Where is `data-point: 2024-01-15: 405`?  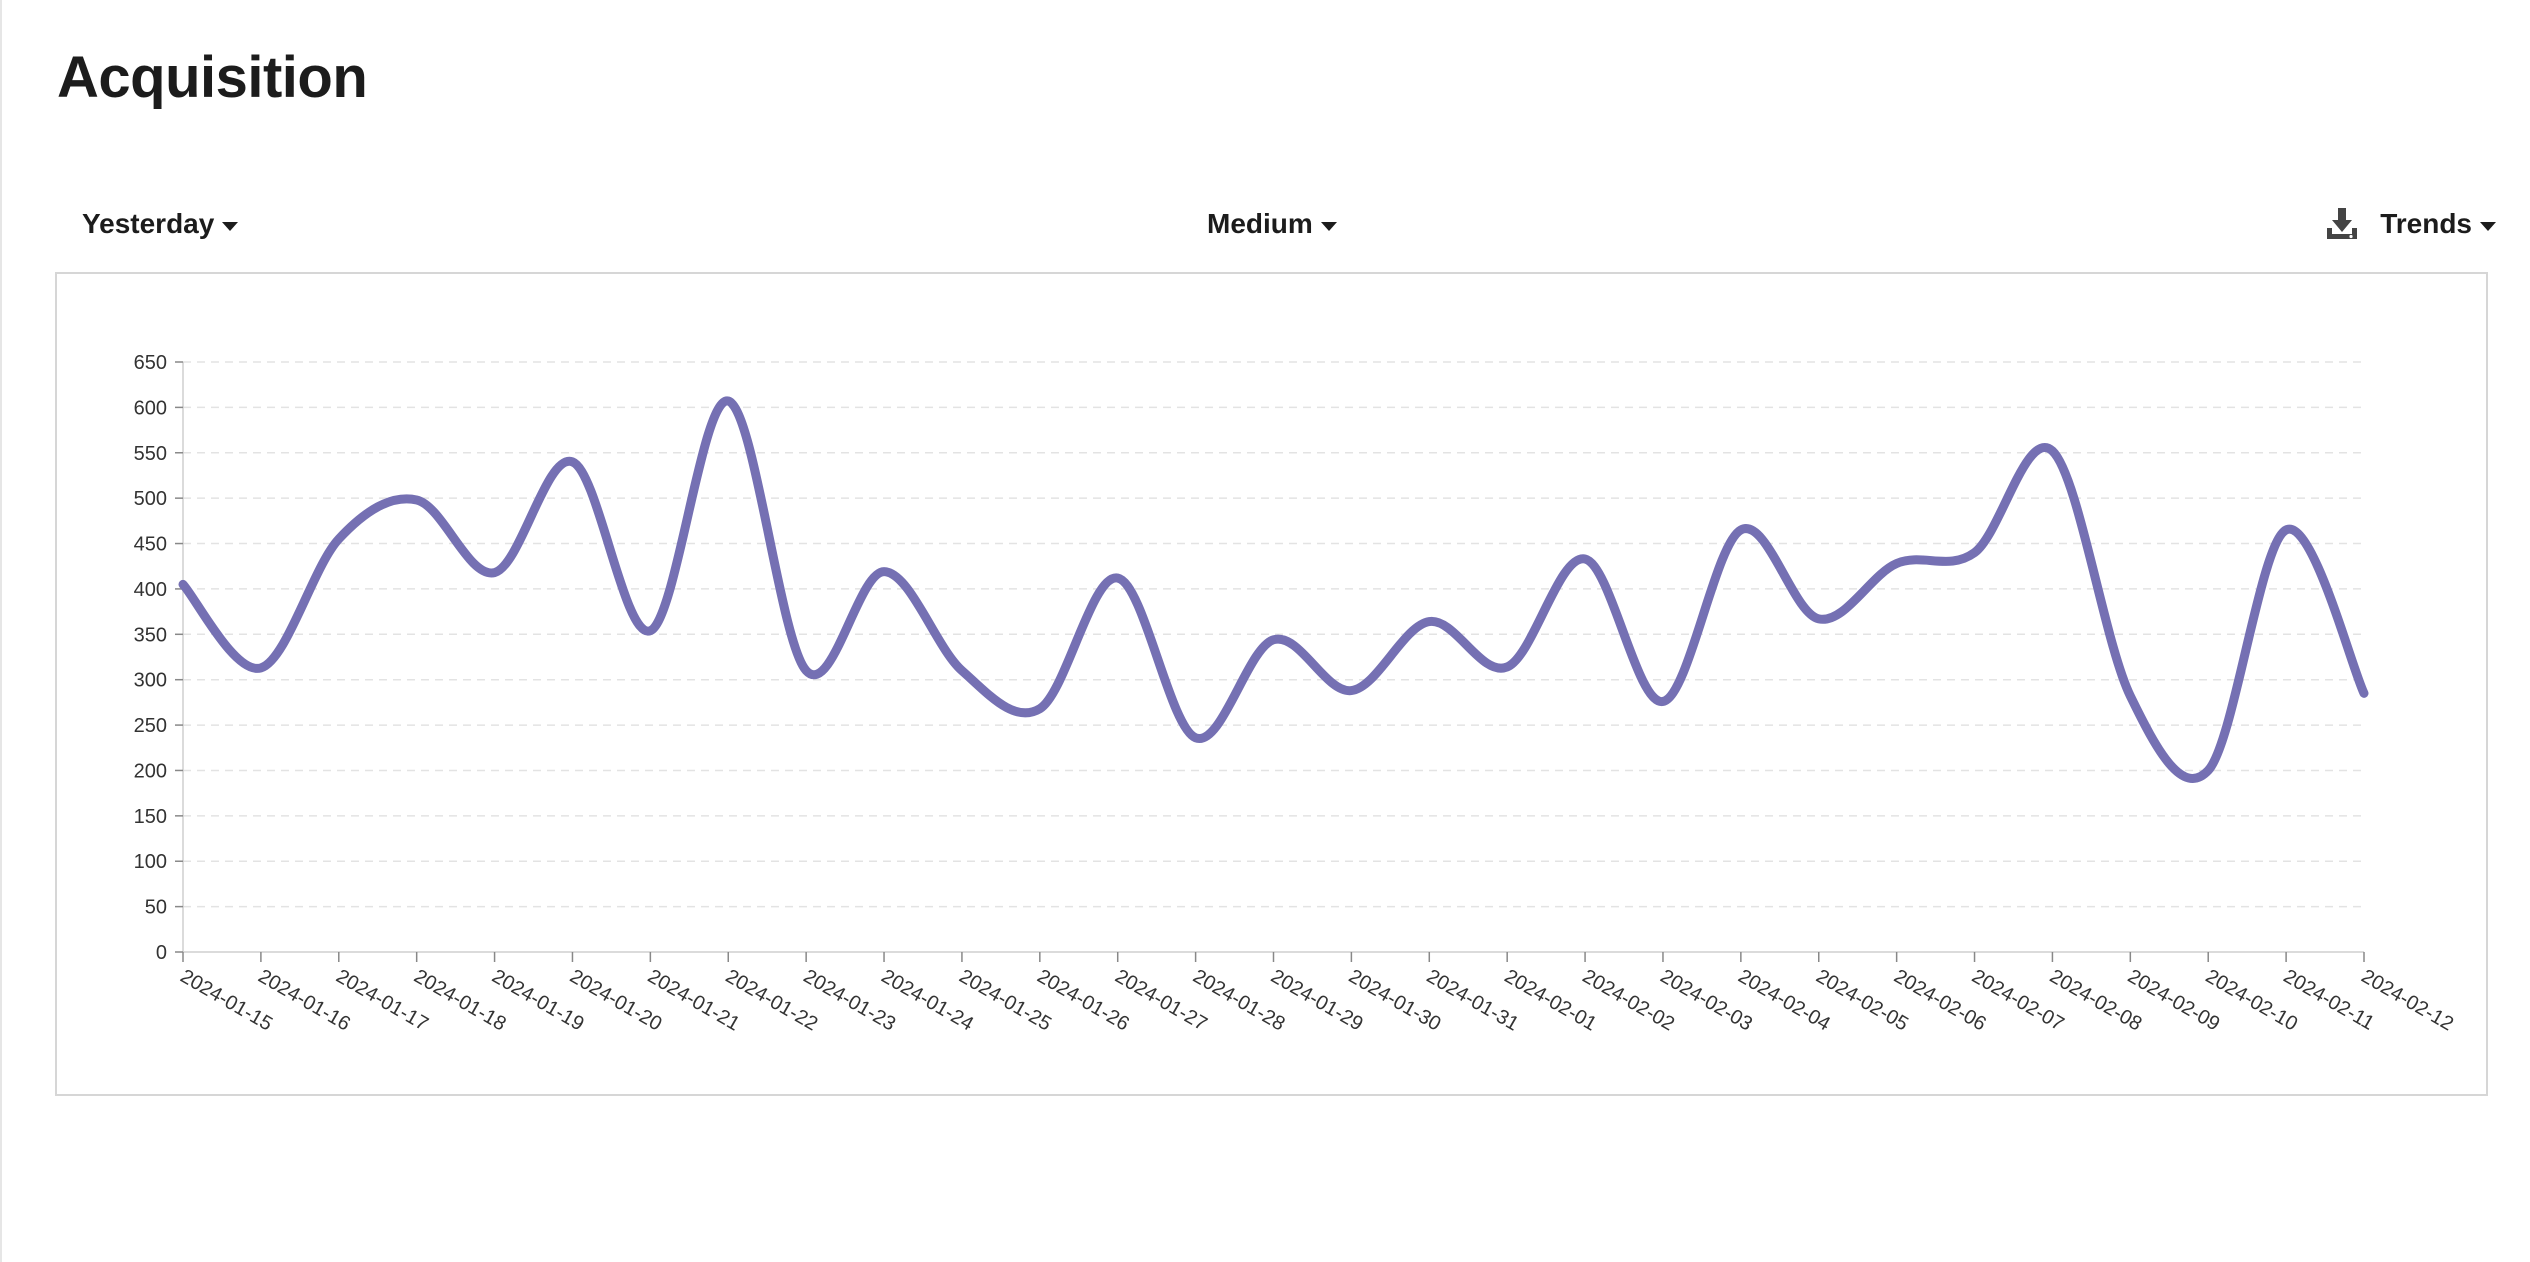 data-point: 2024-01-15: 405 is located at coordinates (183, 584).